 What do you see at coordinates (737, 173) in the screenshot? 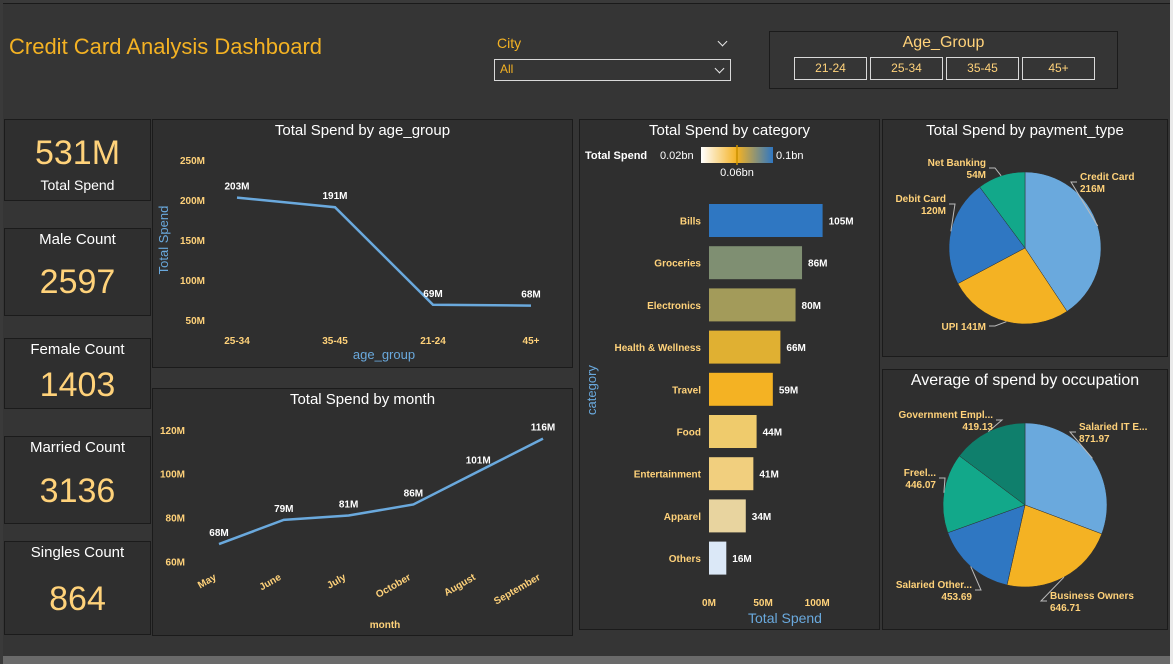
I see `legend-mid-label: 0.06bn` at bounding box center [737, 173].